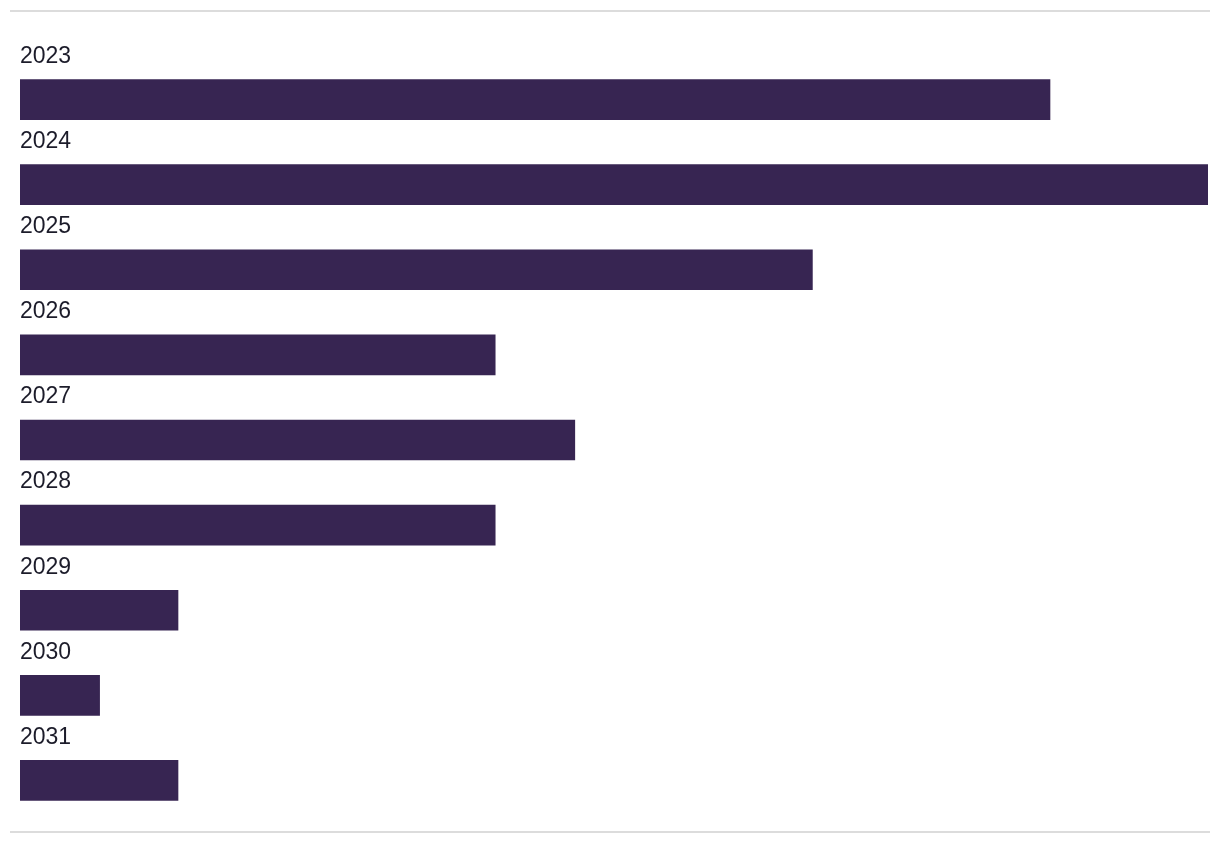 This screenshot has width=1220, height=844. What do you see at coordinates (46, 54) in the screenshot?
I see `y-tick-label: 2023` at bounding box center [46, 54].